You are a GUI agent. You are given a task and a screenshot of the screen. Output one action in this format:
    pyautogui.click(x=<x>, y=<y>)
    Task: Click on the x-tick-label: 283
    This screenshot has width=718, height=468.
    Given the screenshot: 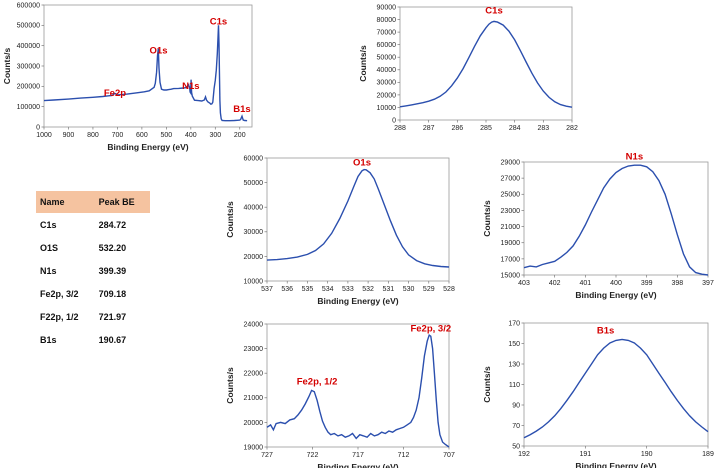 What is the action you would take?
    pyautogui.click(x=543, y=128)
    